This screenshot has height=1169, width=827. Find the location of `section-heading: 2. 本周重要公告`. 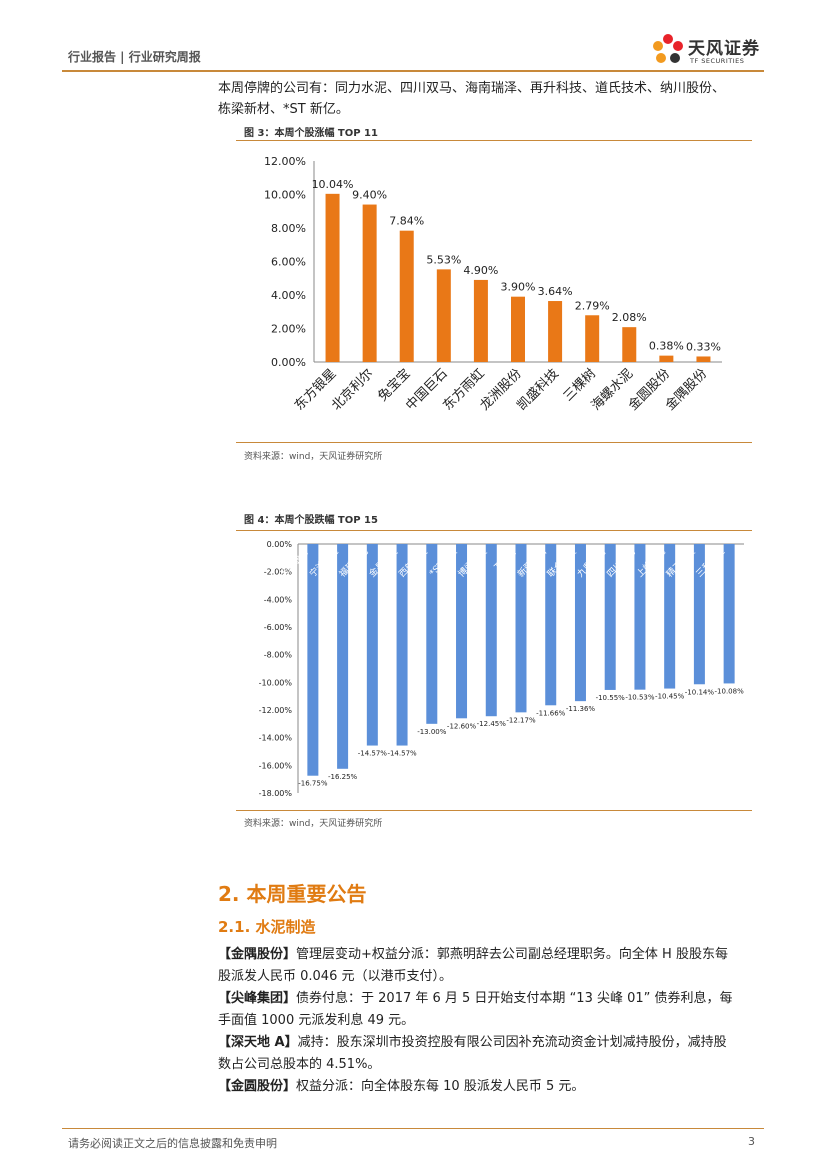

section-heading: 2. 本周重要公告 is located at coordinates (292, 894).